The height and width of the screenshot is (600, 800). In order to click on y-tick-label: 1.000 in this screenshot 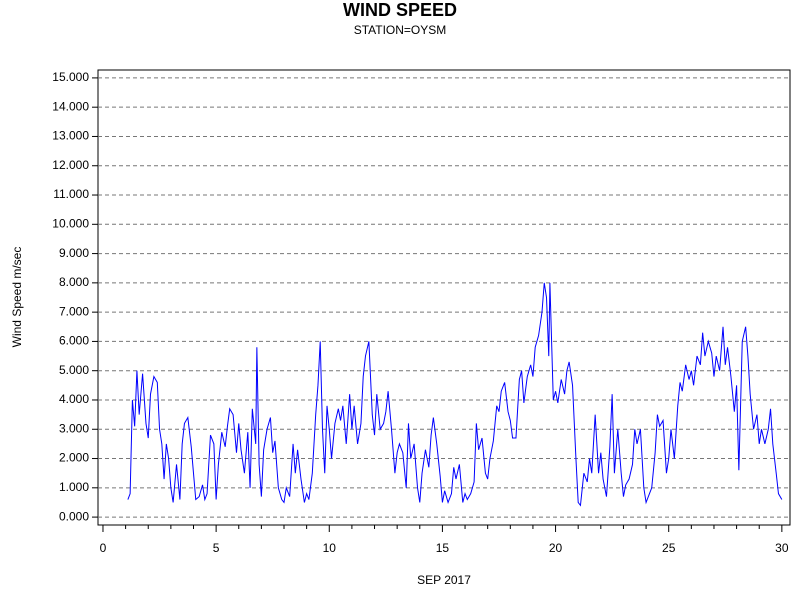, I will do `click(74, 487)`.